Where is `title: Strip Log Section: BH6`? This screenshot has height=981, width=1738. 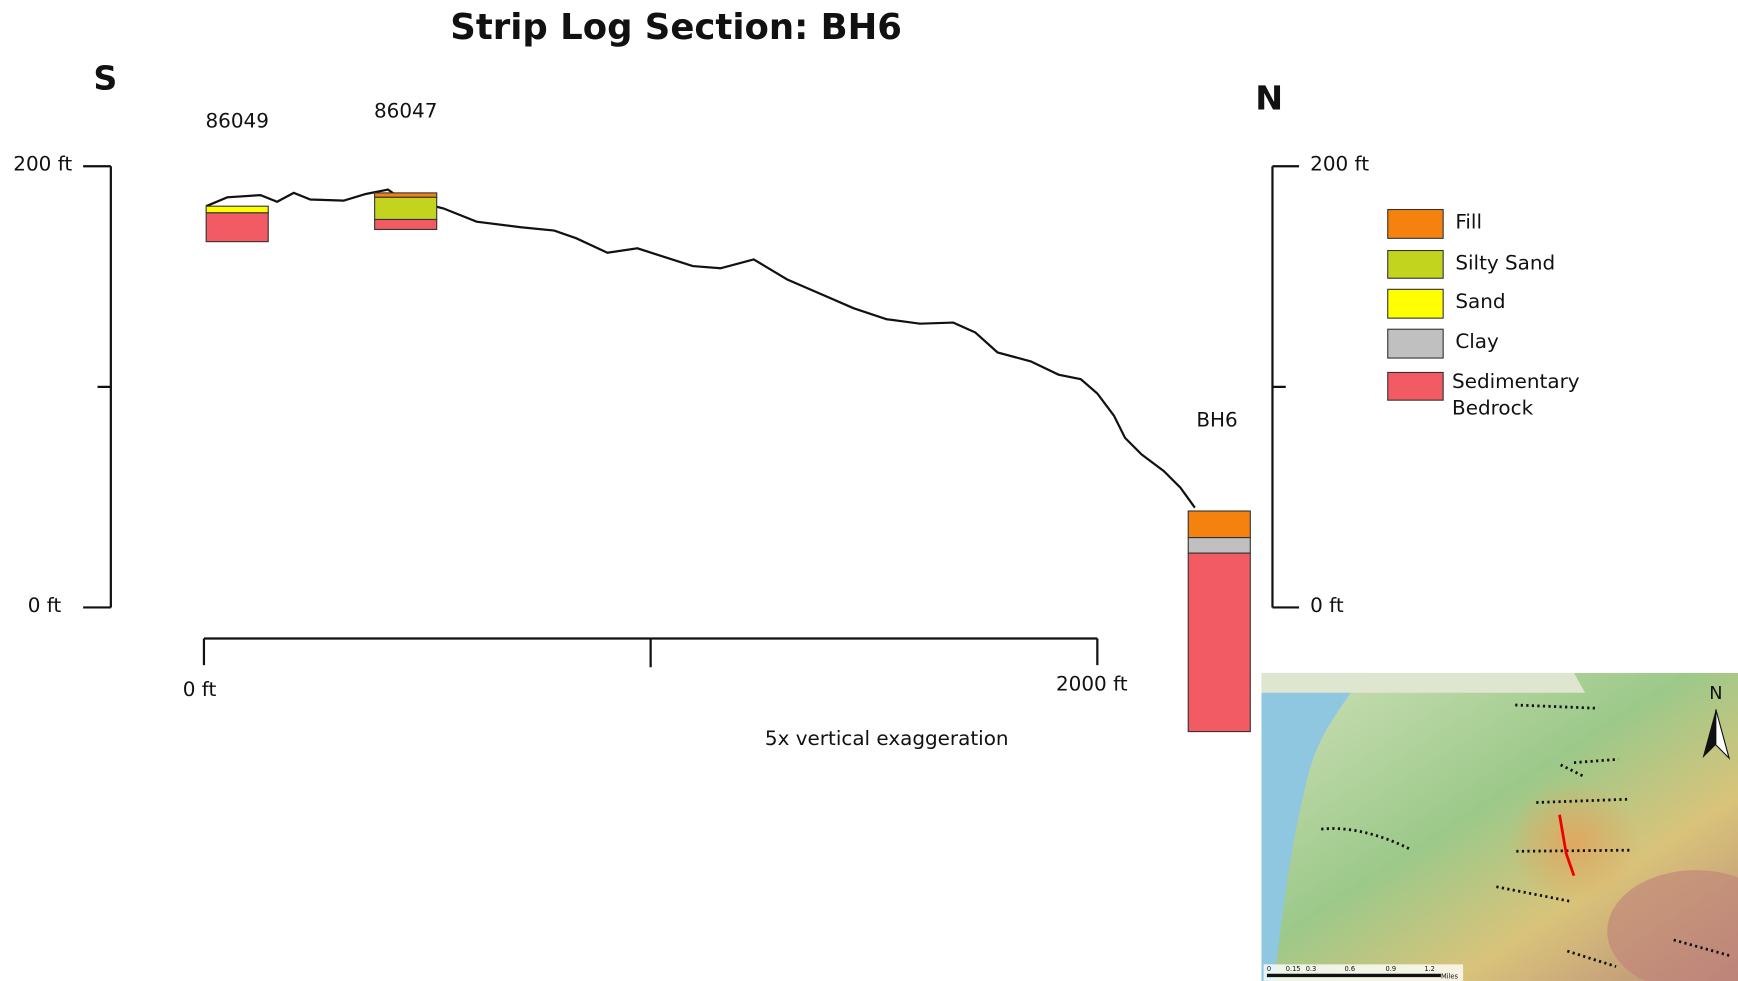
title: Strip Log Section: BH6 is located at coordinates (676, 27).